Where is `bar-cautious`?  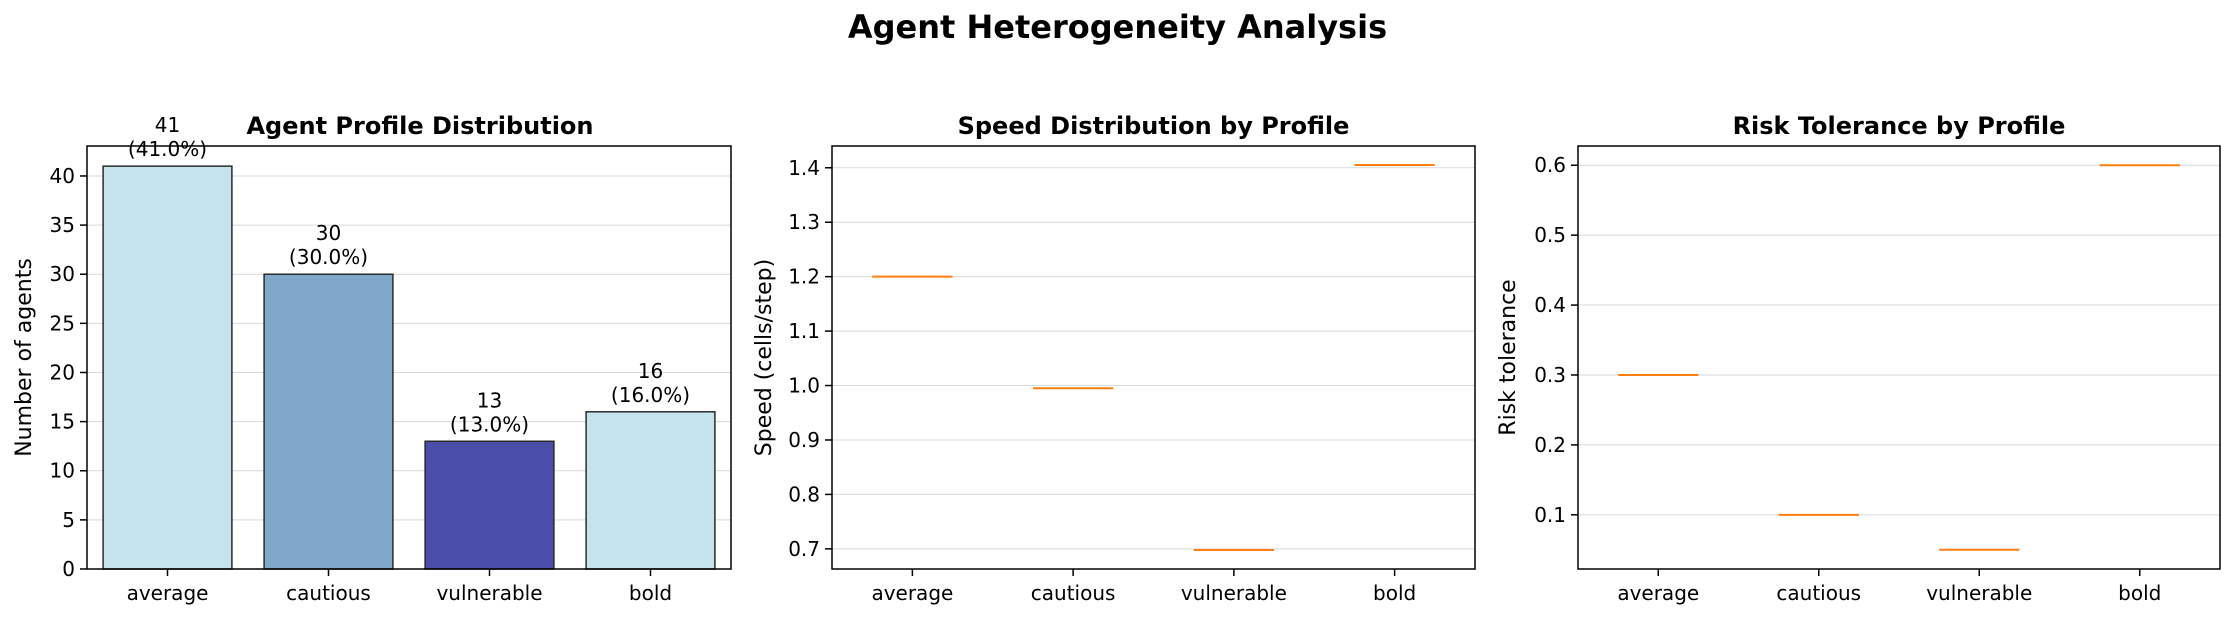
bar-cautious is located at coordinates (328, 421).